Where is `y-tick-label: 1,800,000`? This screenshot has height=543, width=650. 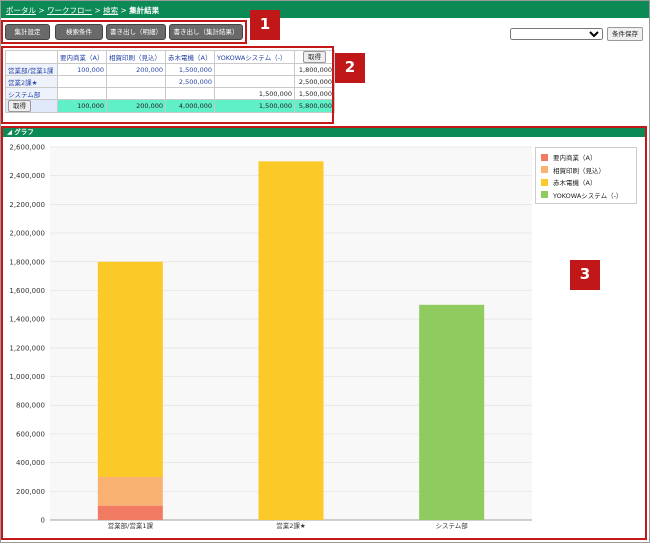 y-tick-label: 1,800,000 is located at coordinates (27, 262).